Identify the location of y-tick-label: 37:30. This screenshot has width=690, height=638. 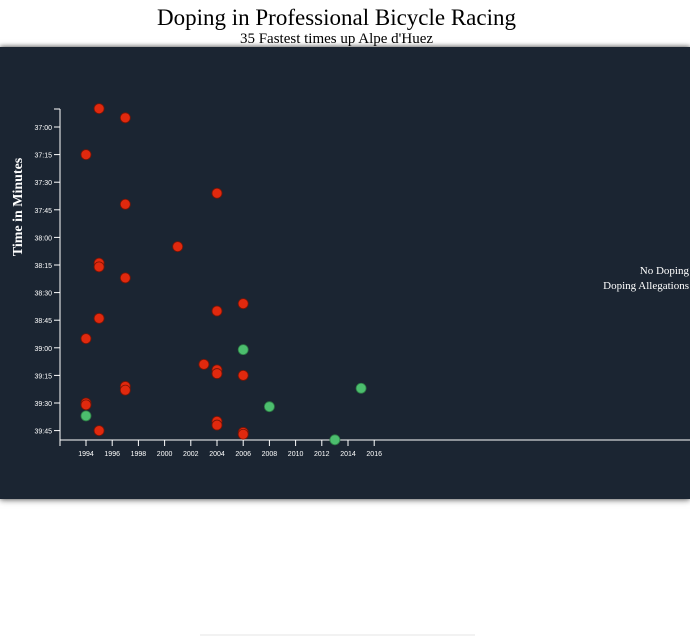
(43, 183).